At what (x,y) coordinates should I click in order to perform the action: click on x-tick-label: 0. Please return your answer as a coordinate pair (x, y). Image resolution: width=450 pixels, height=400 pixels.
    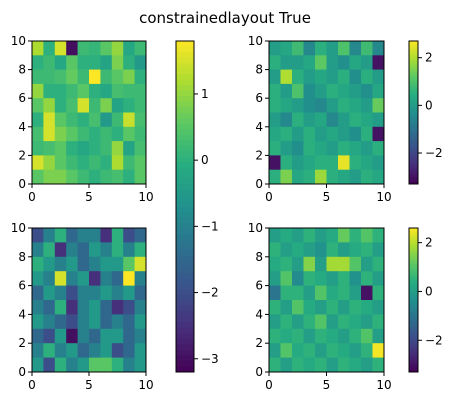
    Looking at the image, I should click on (32, 197).